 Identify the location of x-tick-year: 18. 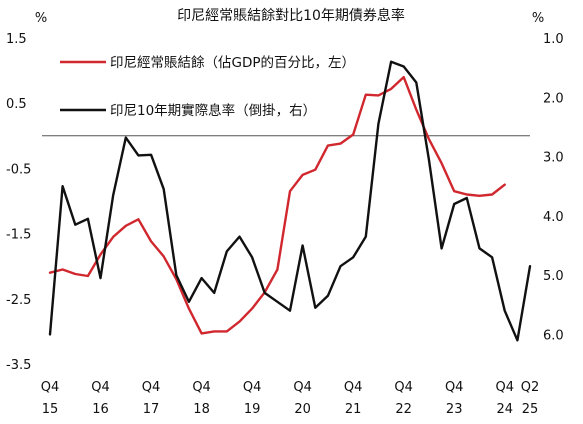
(201, 409).